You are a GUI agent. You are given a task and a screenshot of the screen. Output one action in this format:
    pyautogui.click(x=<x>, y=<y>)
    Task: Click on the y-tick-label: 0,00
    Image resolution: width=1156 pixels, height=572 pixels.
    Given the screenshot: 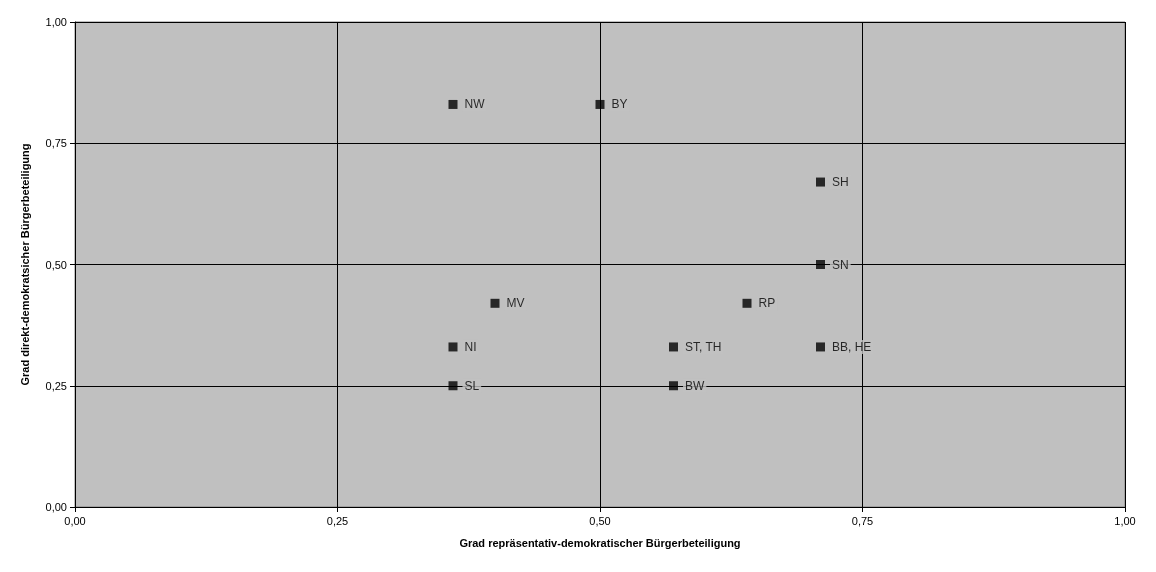 What is the action you would take?
    pyautogui.click(x=56, y=507)
    